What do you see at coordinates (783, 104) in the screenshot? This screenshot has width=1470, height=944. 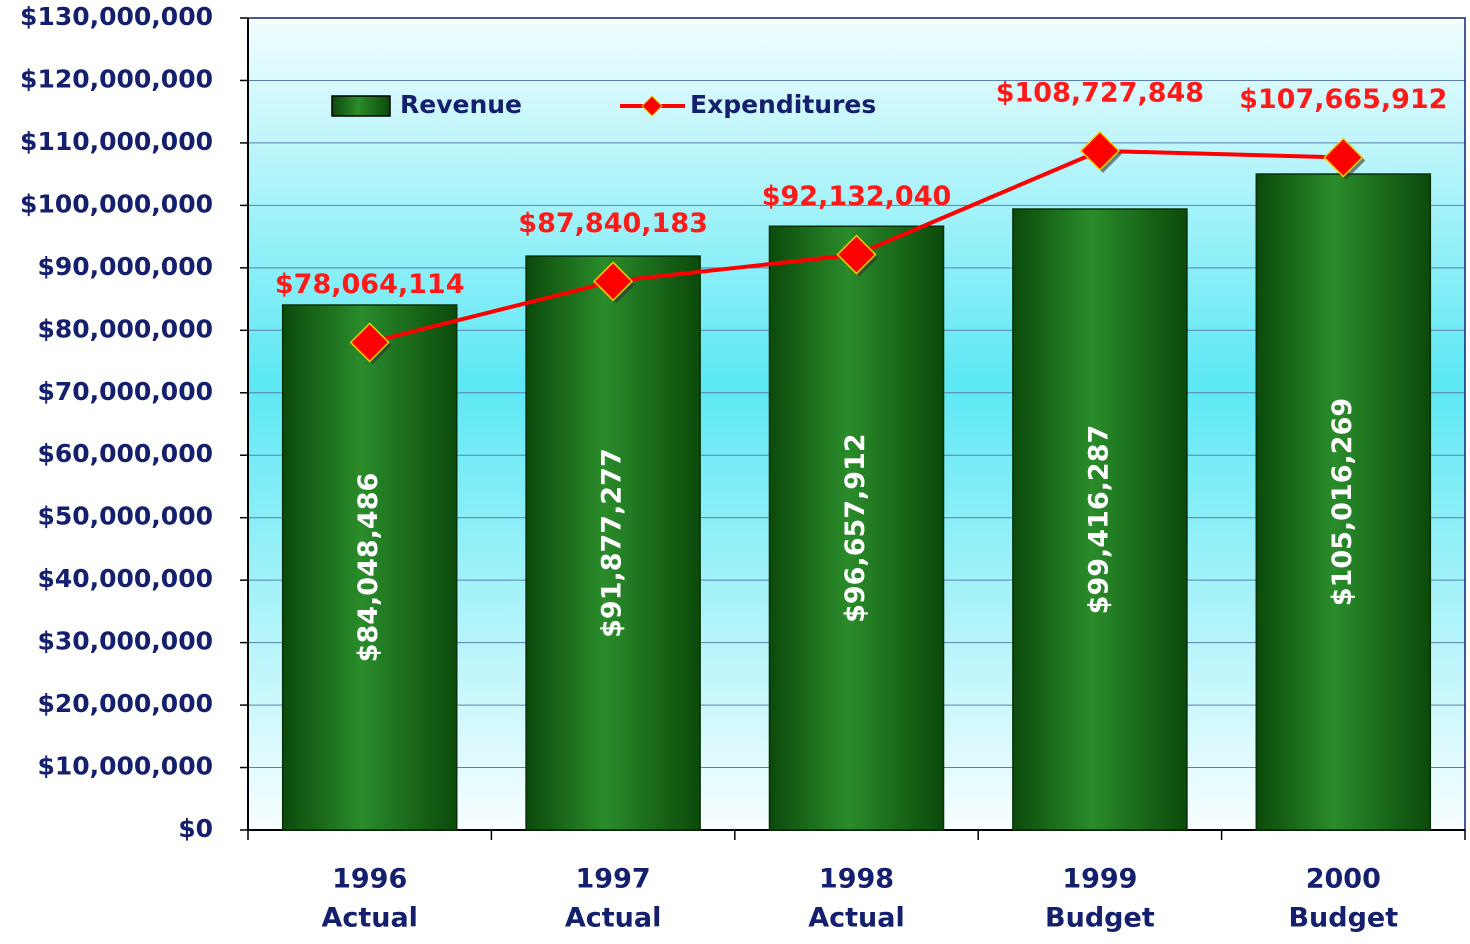 I see `legend-label: Expenditures` at bounding box center [783, 104].